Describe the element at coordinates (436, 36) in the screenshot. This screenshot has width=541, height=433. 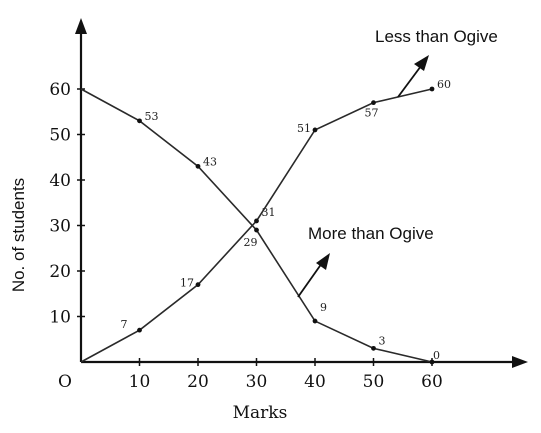
I see `less-than-ogive-label: Less than Ogive` at that location.